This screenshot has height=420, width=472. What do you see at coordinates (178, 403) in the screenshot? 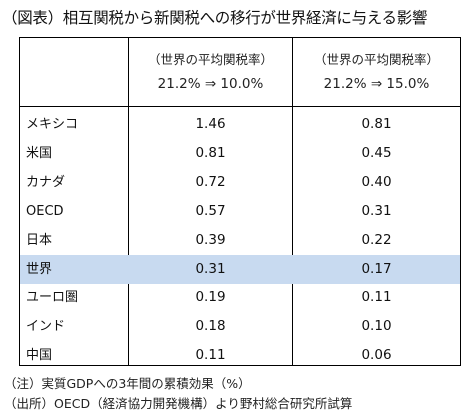
I see `source-text: （出所）OECD（経済協力開発機構）より野村総合研究所試算` at bounding box center [178, 403].